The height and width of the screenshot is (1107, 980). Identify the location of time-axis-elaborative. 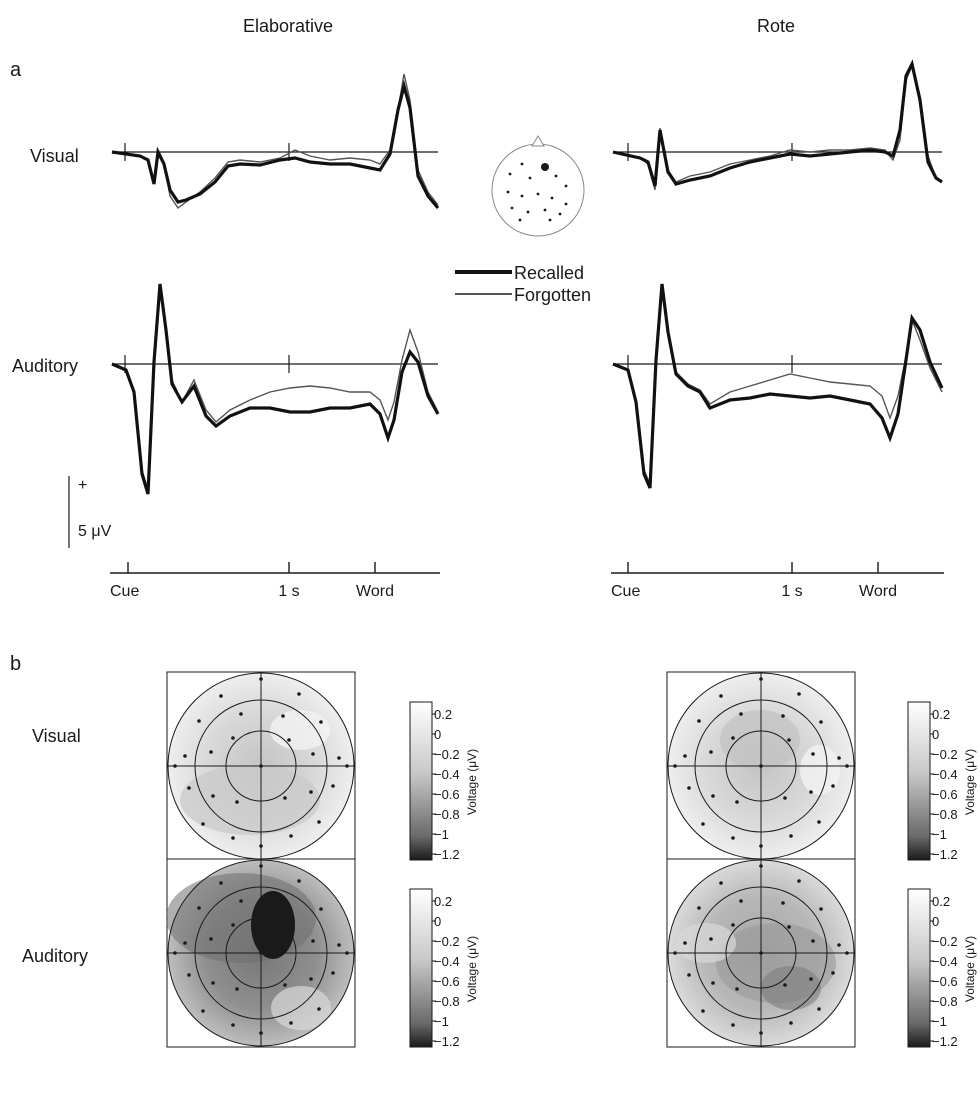
(275, 568).